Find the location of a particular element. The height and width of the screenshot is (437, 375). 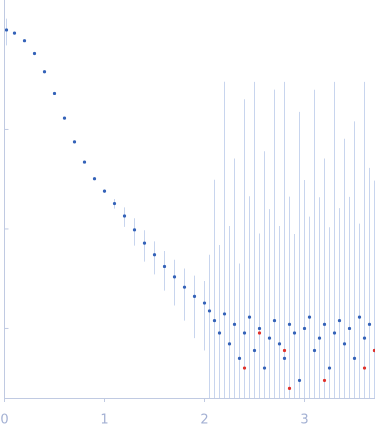

x-tick-label: 2 is located at coordinates (204, 420).